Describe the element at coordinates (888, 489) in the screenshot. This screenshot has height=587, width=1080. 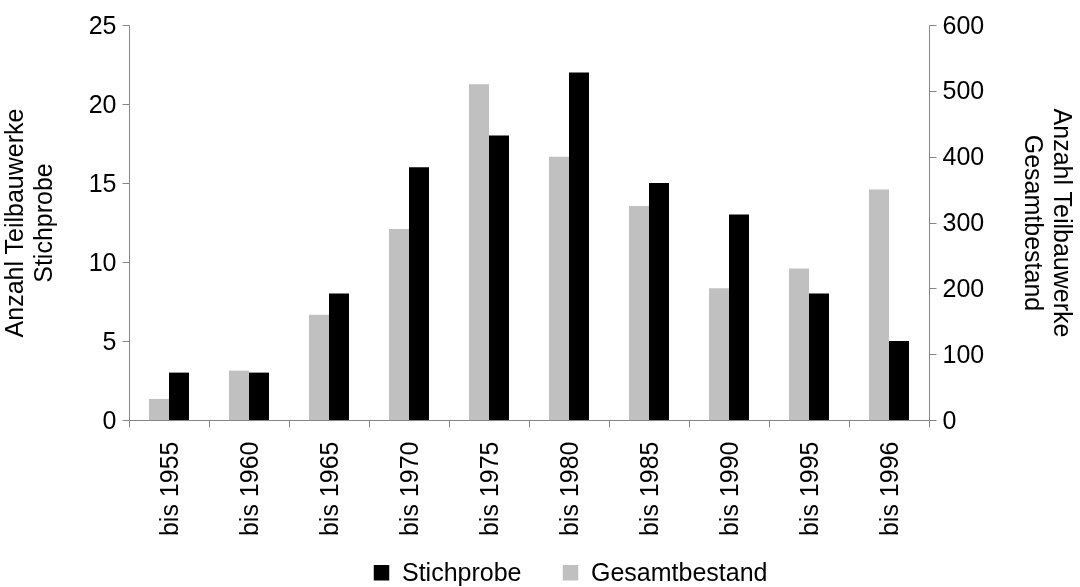
I see `x-tick-label: bis 1996` at that location.